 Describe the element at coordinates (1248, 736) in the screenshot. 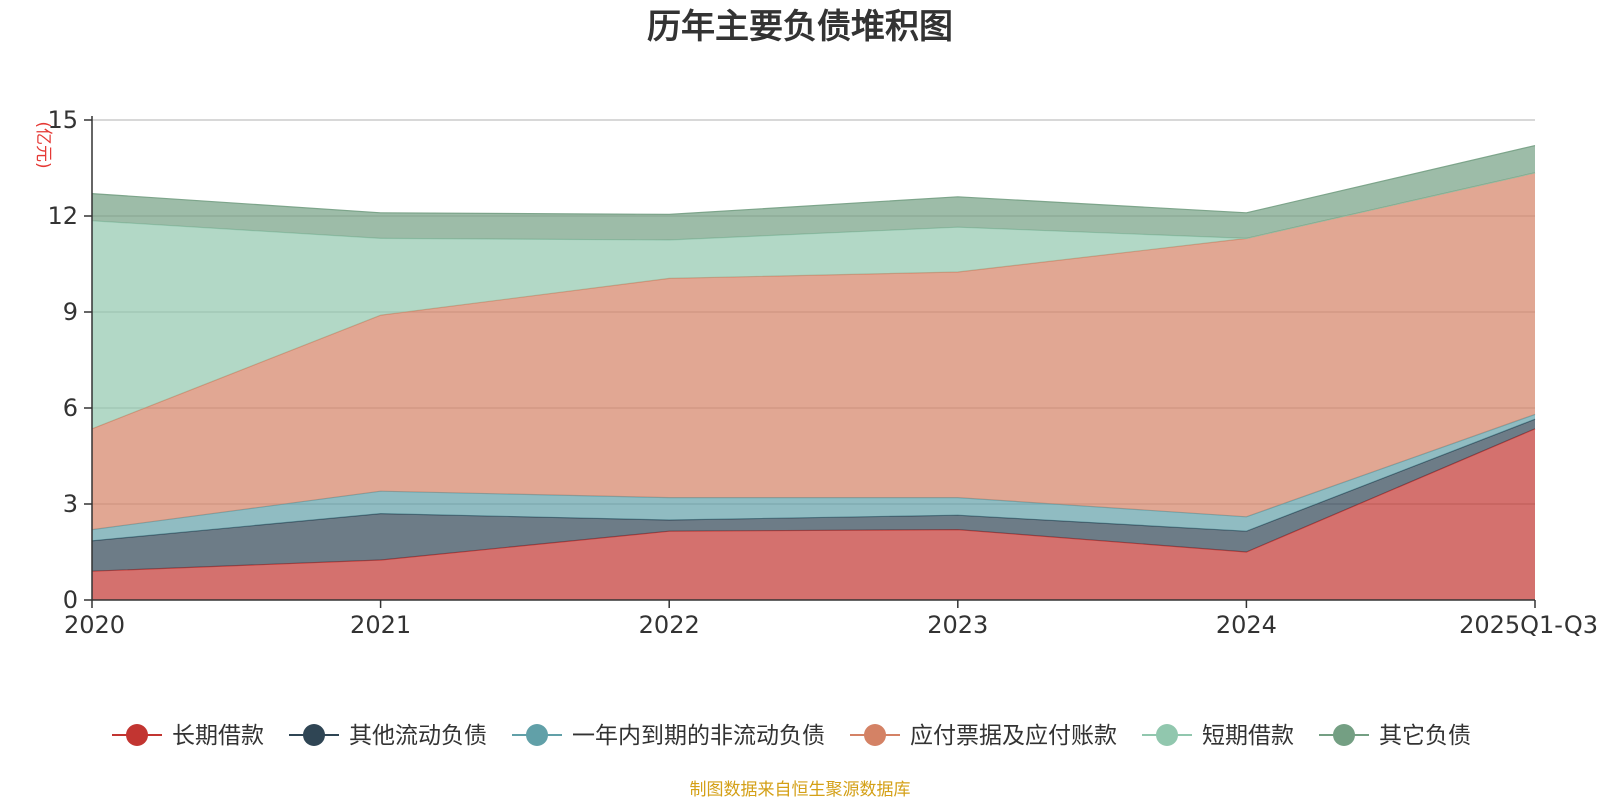

I see `legend-label: 短期借款` at that location.